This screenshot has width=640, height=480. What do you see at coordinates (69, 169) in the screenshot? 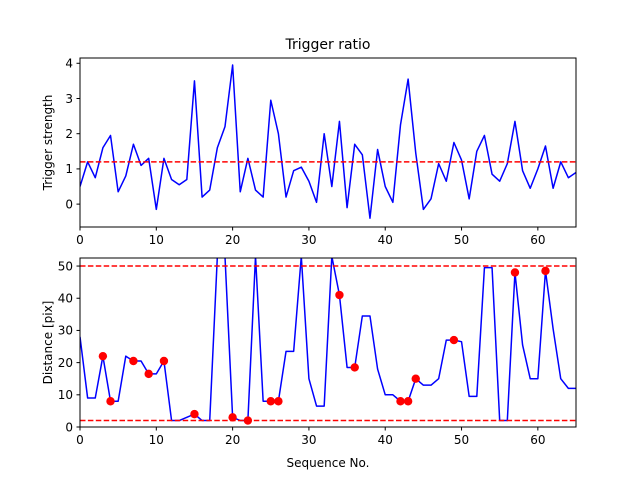
I see `y-tick-label: 1` at bounding box center [69, 169].